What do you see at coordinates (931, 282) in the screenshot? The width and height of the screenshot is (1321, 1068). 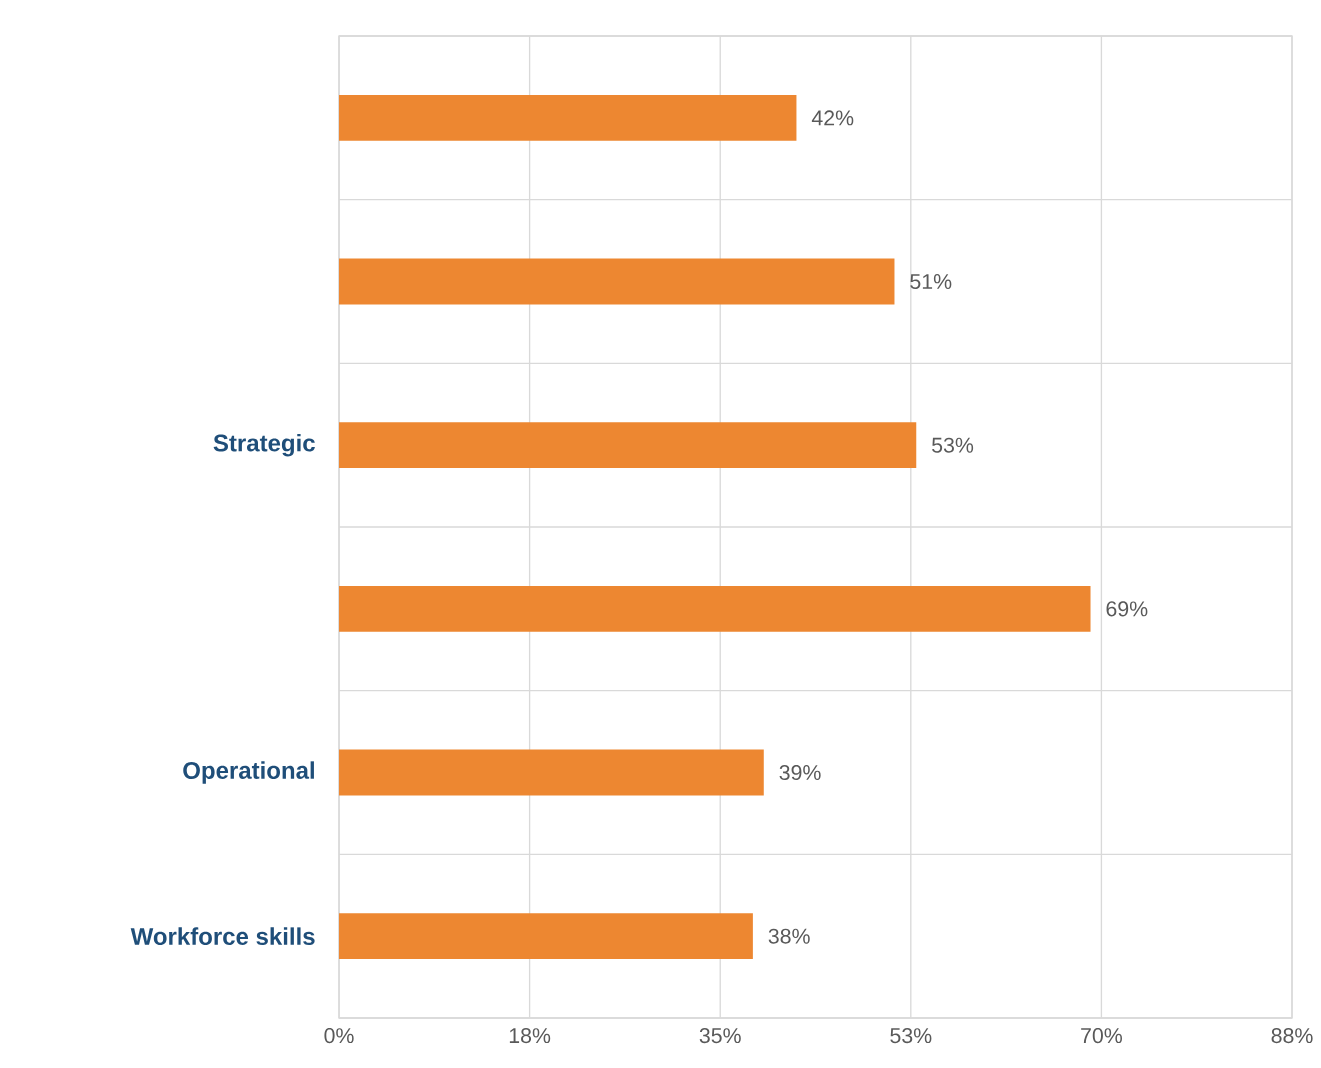 I see `data-label: 51%` at bounding box center [931, 282].